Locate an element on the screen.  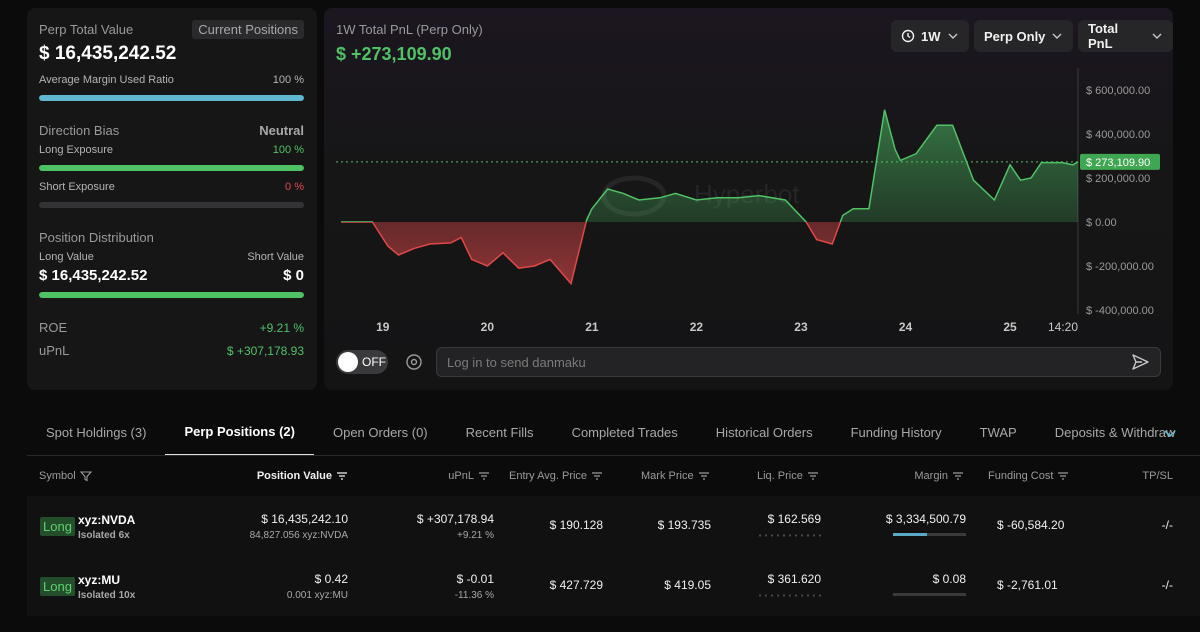
col-entry-price: Entry Avg. Price is located at coordinates (556, 476).